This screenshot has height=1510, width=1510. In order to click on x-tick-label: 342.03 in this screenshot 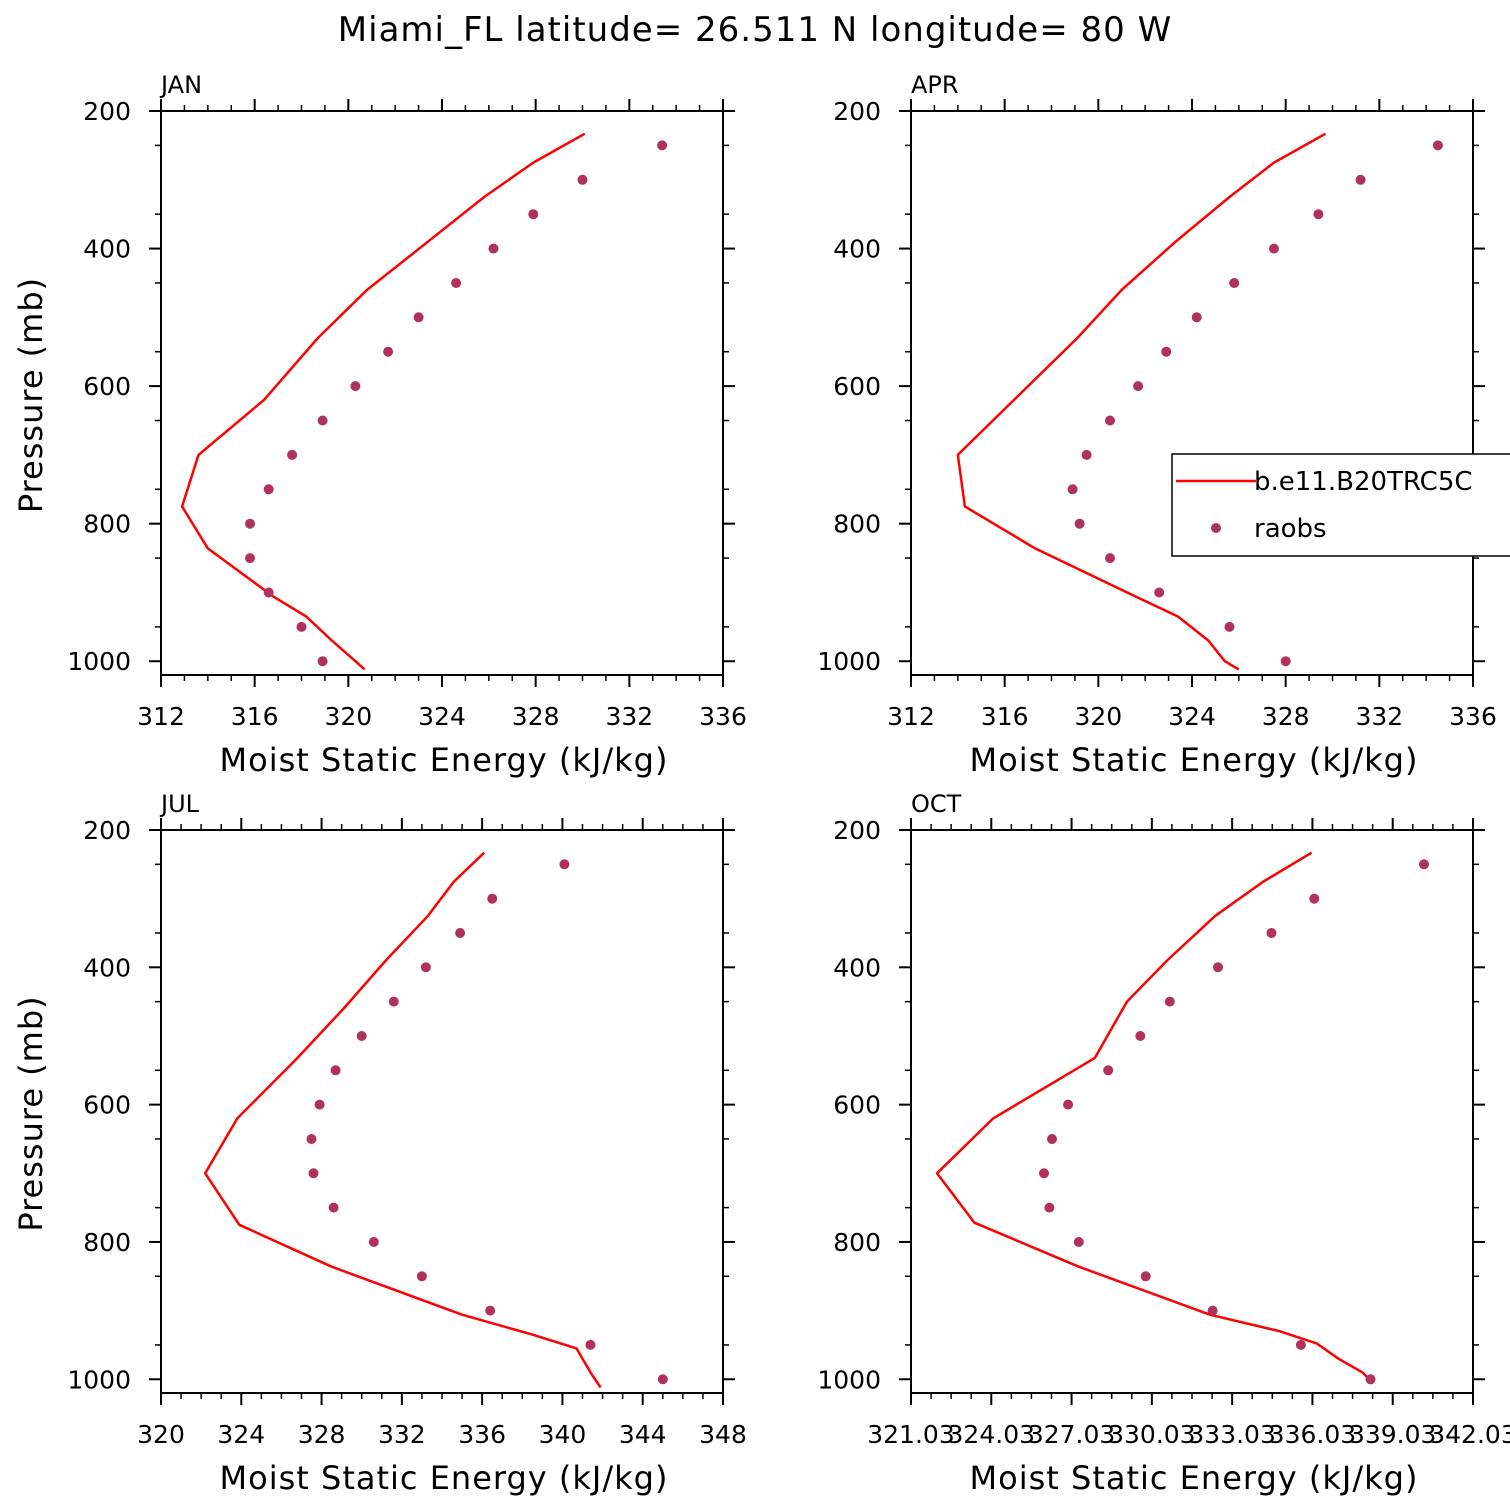, I will do `click(1469, 1434)`.